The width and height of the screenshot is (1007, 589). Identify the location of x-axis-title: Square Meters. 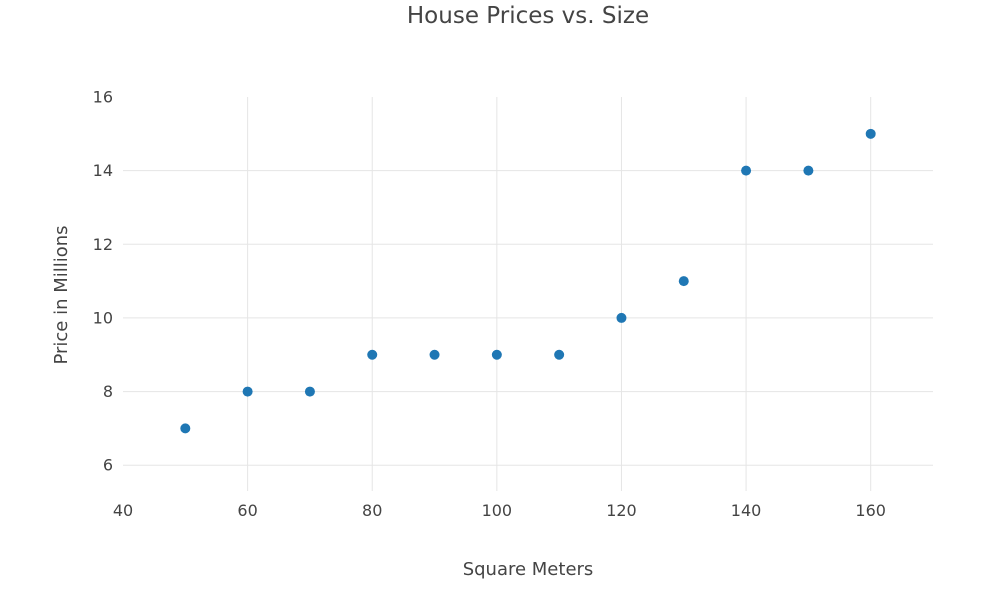
(528, 569).